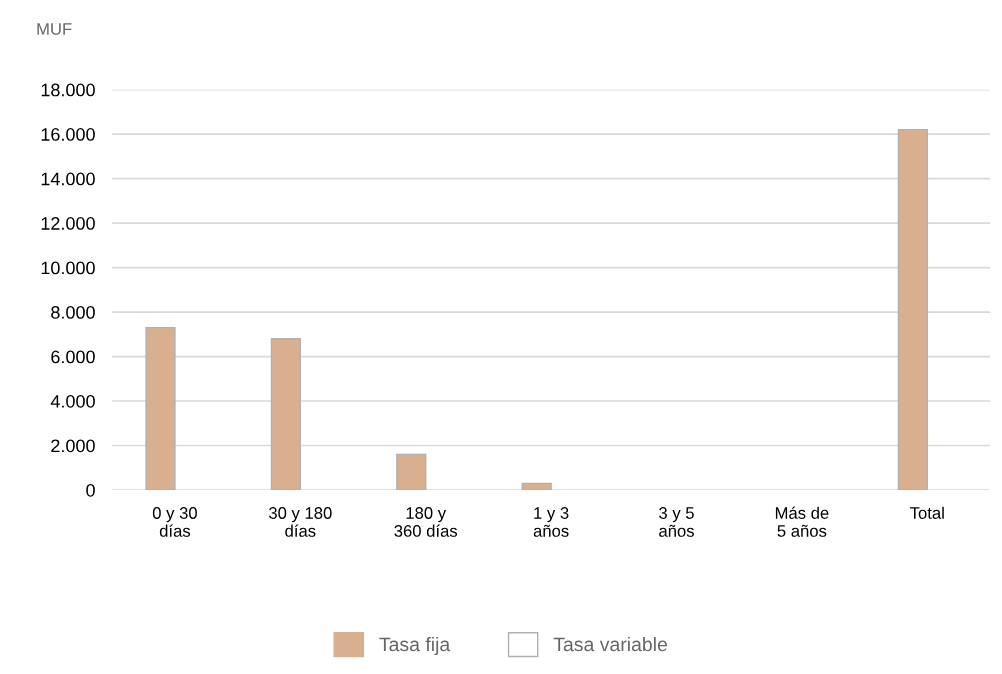  I want to click on y-axis-title: MUF, so click(54, 29).